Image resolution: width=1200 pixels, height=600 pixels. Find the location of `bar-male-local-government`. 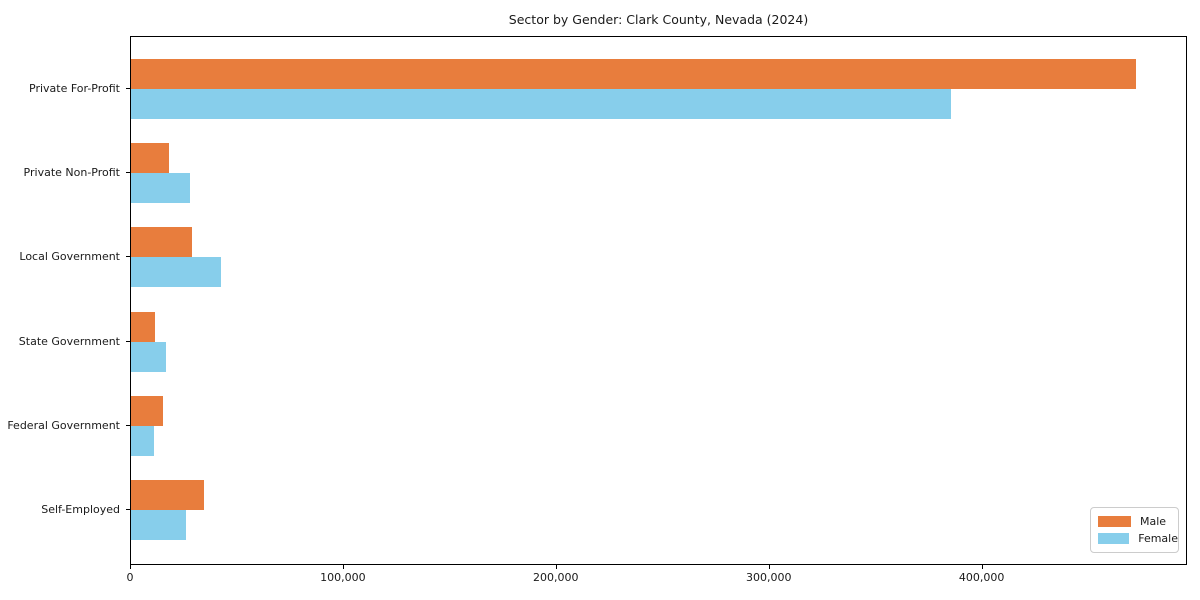

bar-male-local-government is located at coordinates (161, 242).